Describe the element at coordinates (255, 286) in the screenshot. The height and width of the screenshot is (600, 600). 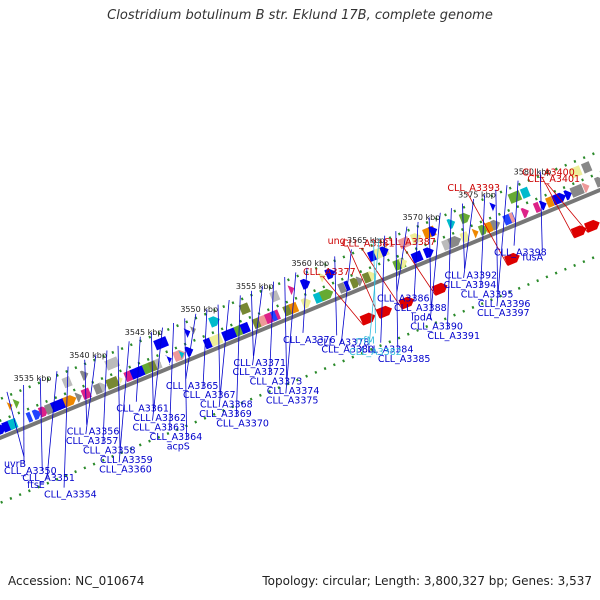
I see `tick-label: 3555 kbp` at that location.